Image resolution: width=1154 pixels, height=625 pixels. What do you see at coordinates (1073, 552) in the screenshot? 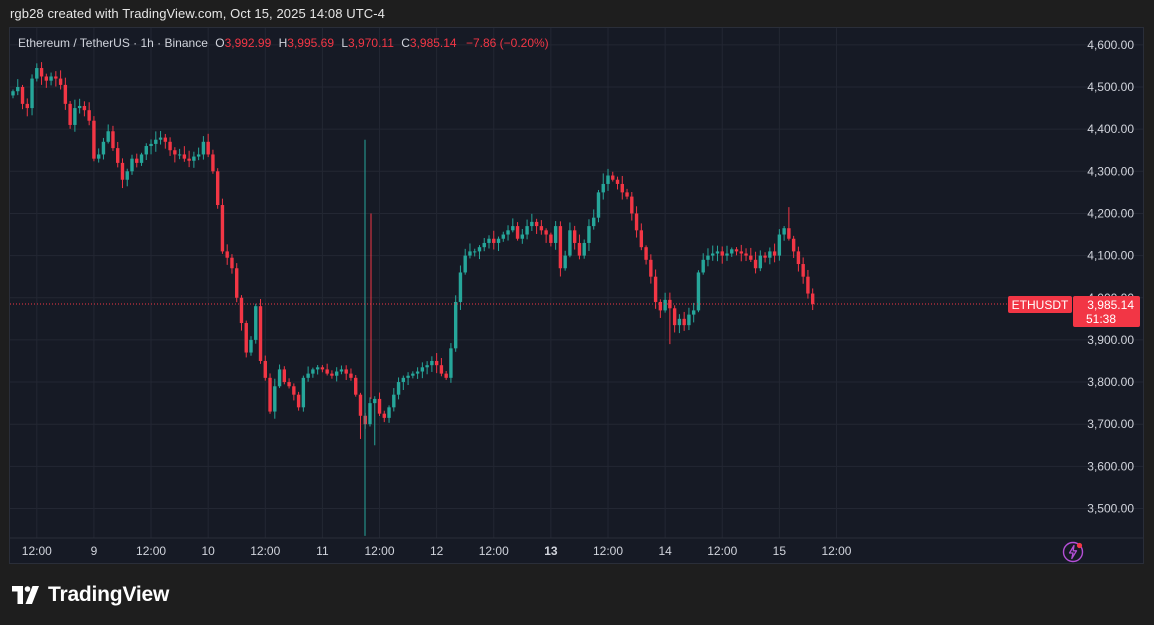
I see `lightning-icon` at bounding box center [1073, 552].